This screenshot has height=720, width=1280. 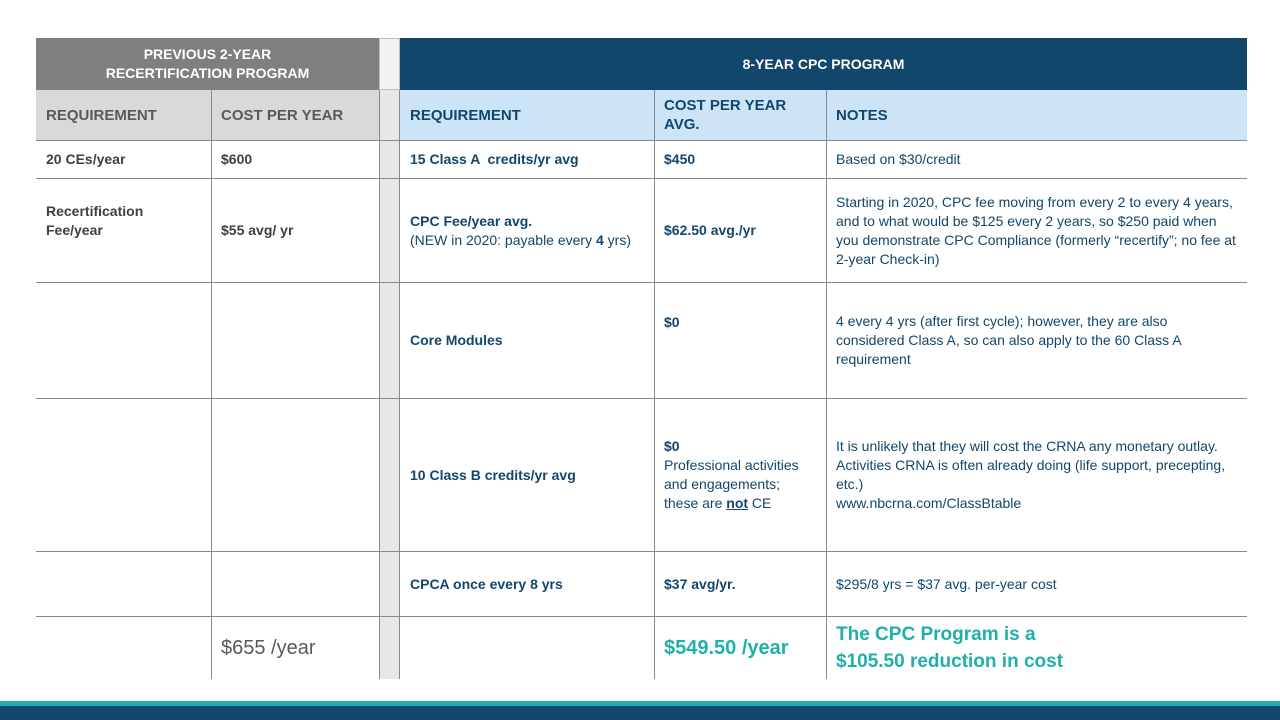 What do you see at coordinates (640, 713) in the screenshot?
I see `footer-bar` at bounding box center [640, 713].